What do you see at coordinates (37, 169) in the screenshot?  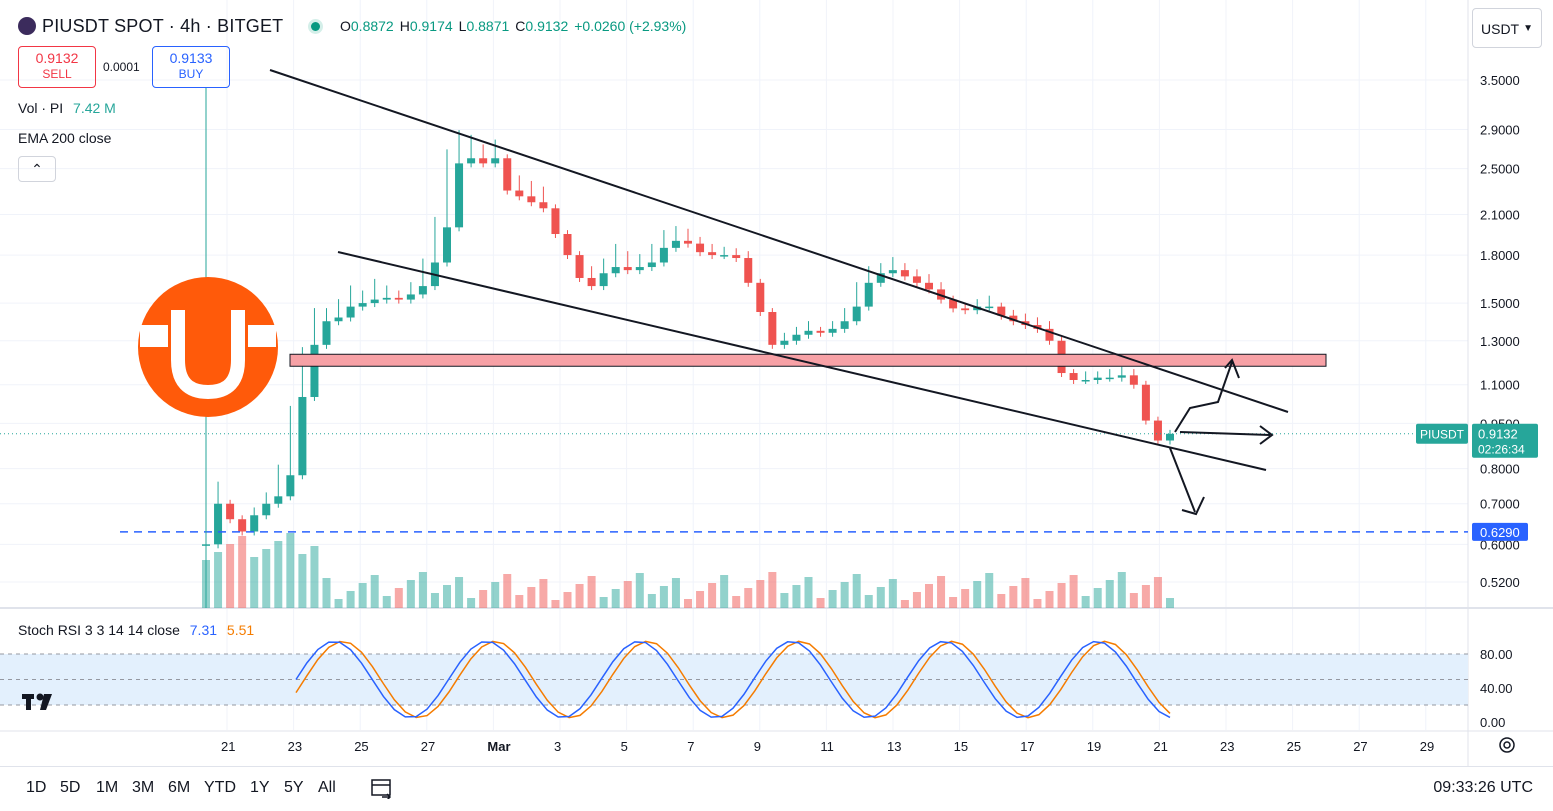 I see `collapse-legend-button: ⌃` at bounding box center [37, 169].